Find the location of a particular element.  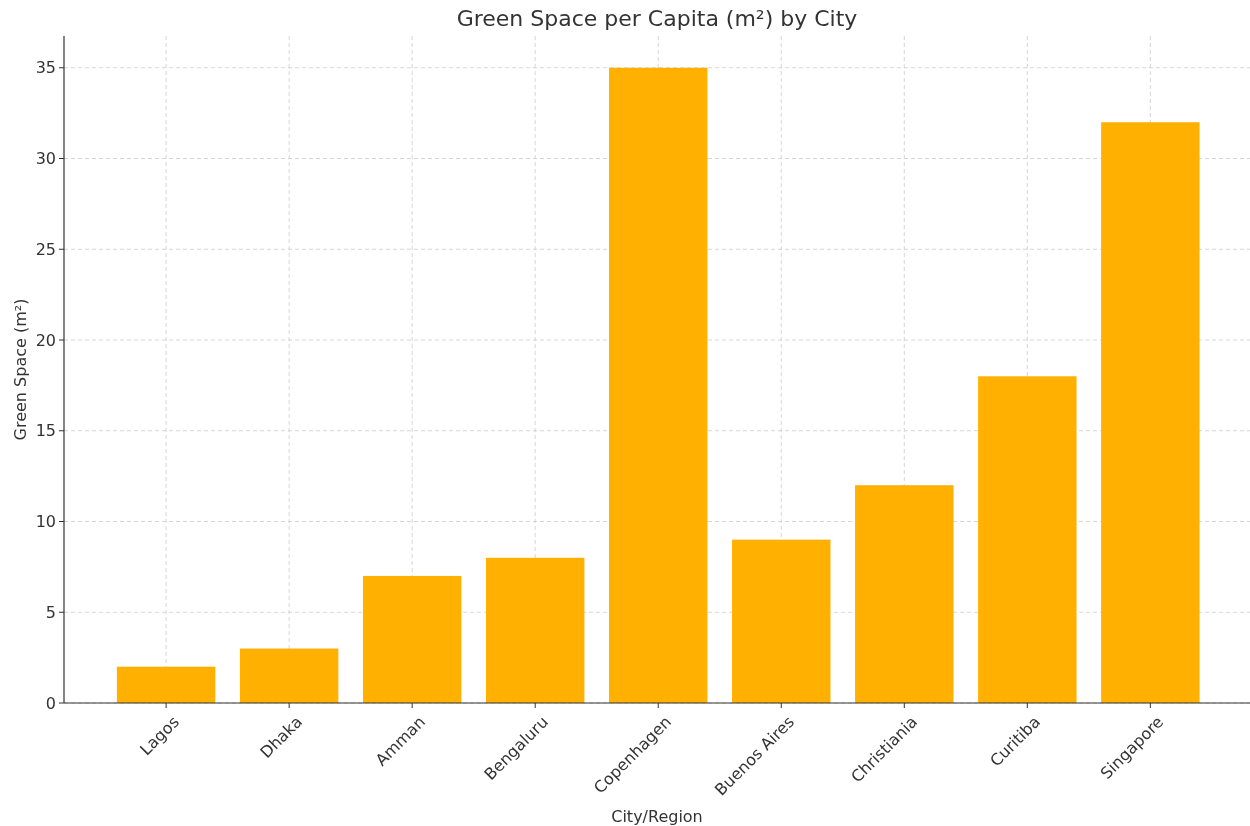

y-axis-title: Green Space (m²) is located at coordinates (20, 369).